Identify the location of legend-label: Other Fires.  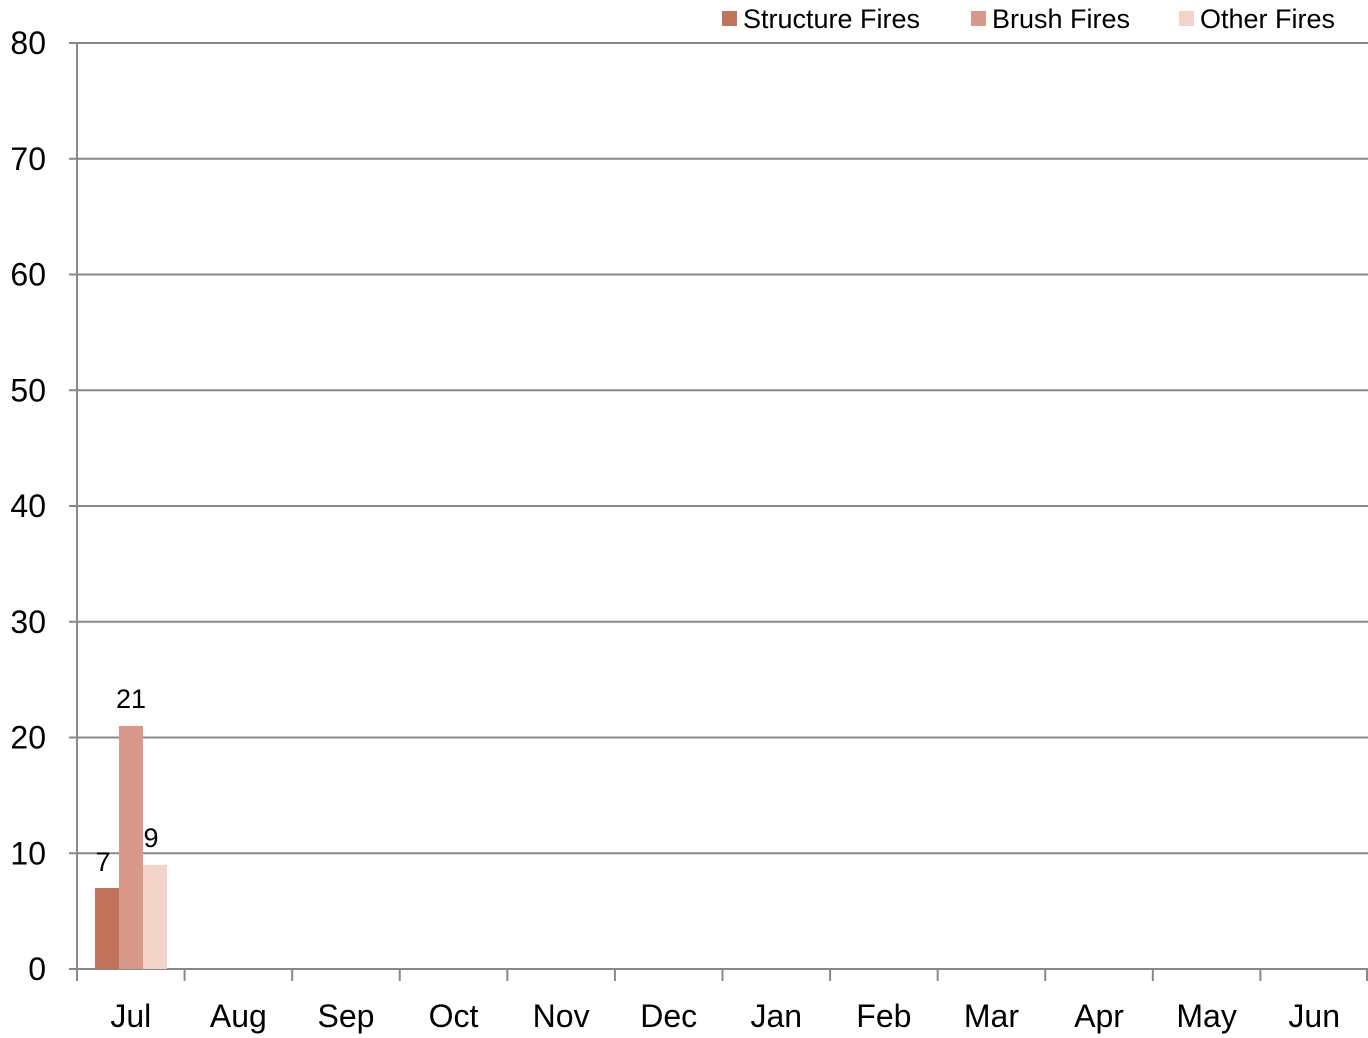
(1267, 19).